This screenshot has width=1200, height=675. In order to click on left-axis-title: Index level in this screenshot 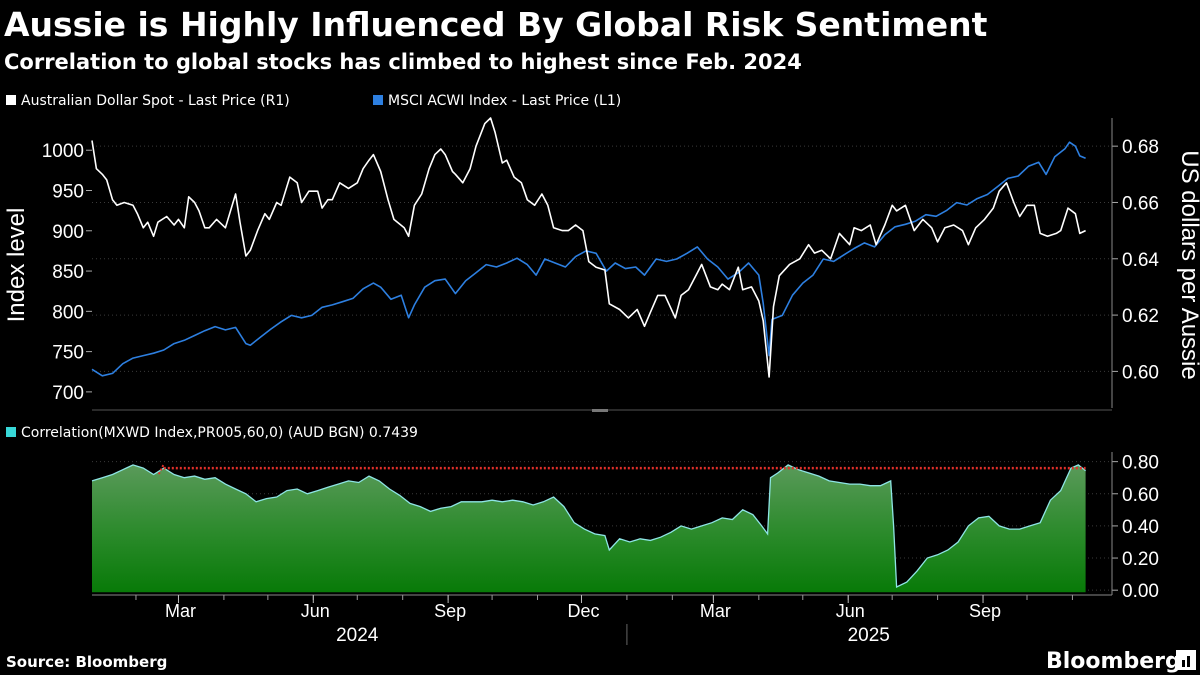, I will do `click(16, 265)`.